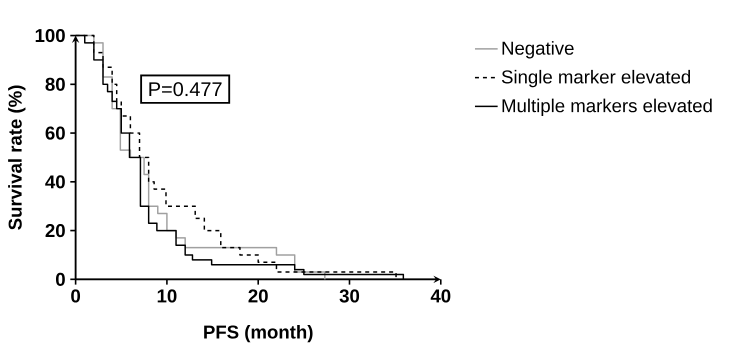  What do you see at coordinates (440, 296) in the screenshot?
I see `x-tick-label: 40` at bounding box center [440, 296].